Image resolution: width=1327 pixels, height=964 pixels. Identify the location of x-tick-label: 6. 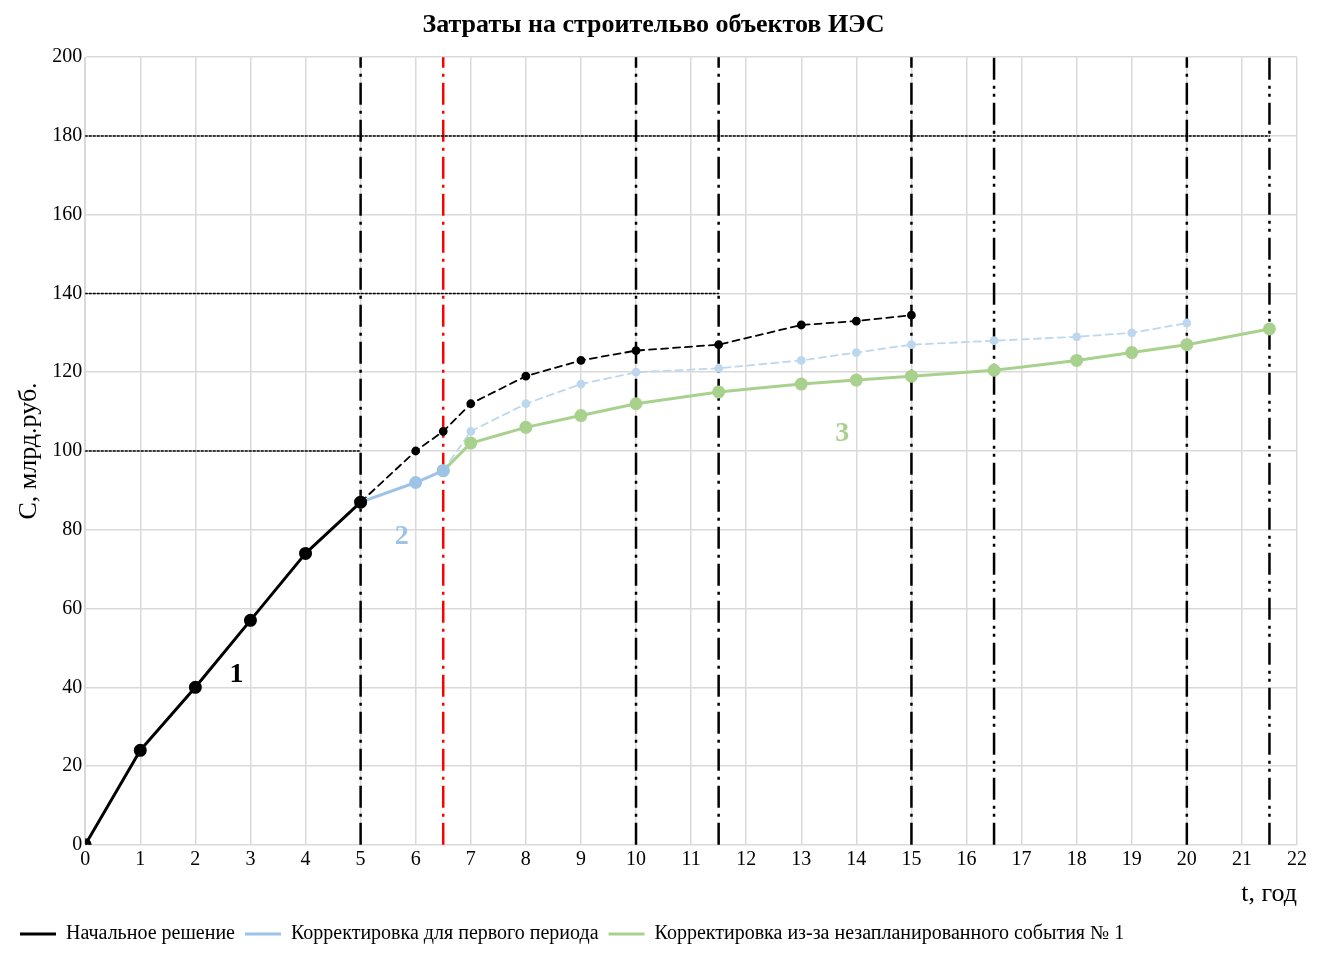
(415, 858).